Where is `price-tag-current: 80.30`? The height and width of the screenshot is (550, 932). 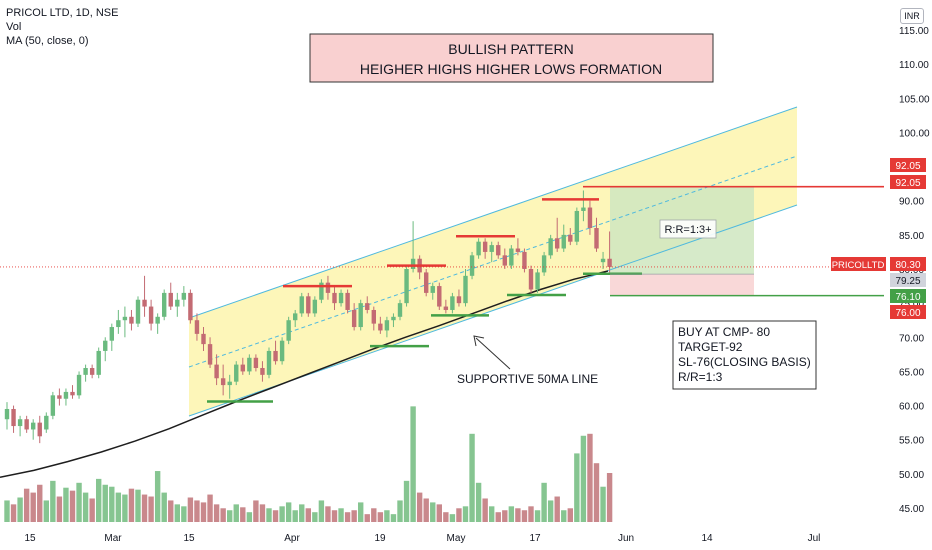
price-tag-current: 80.30 is located at coordinates (907, 265).